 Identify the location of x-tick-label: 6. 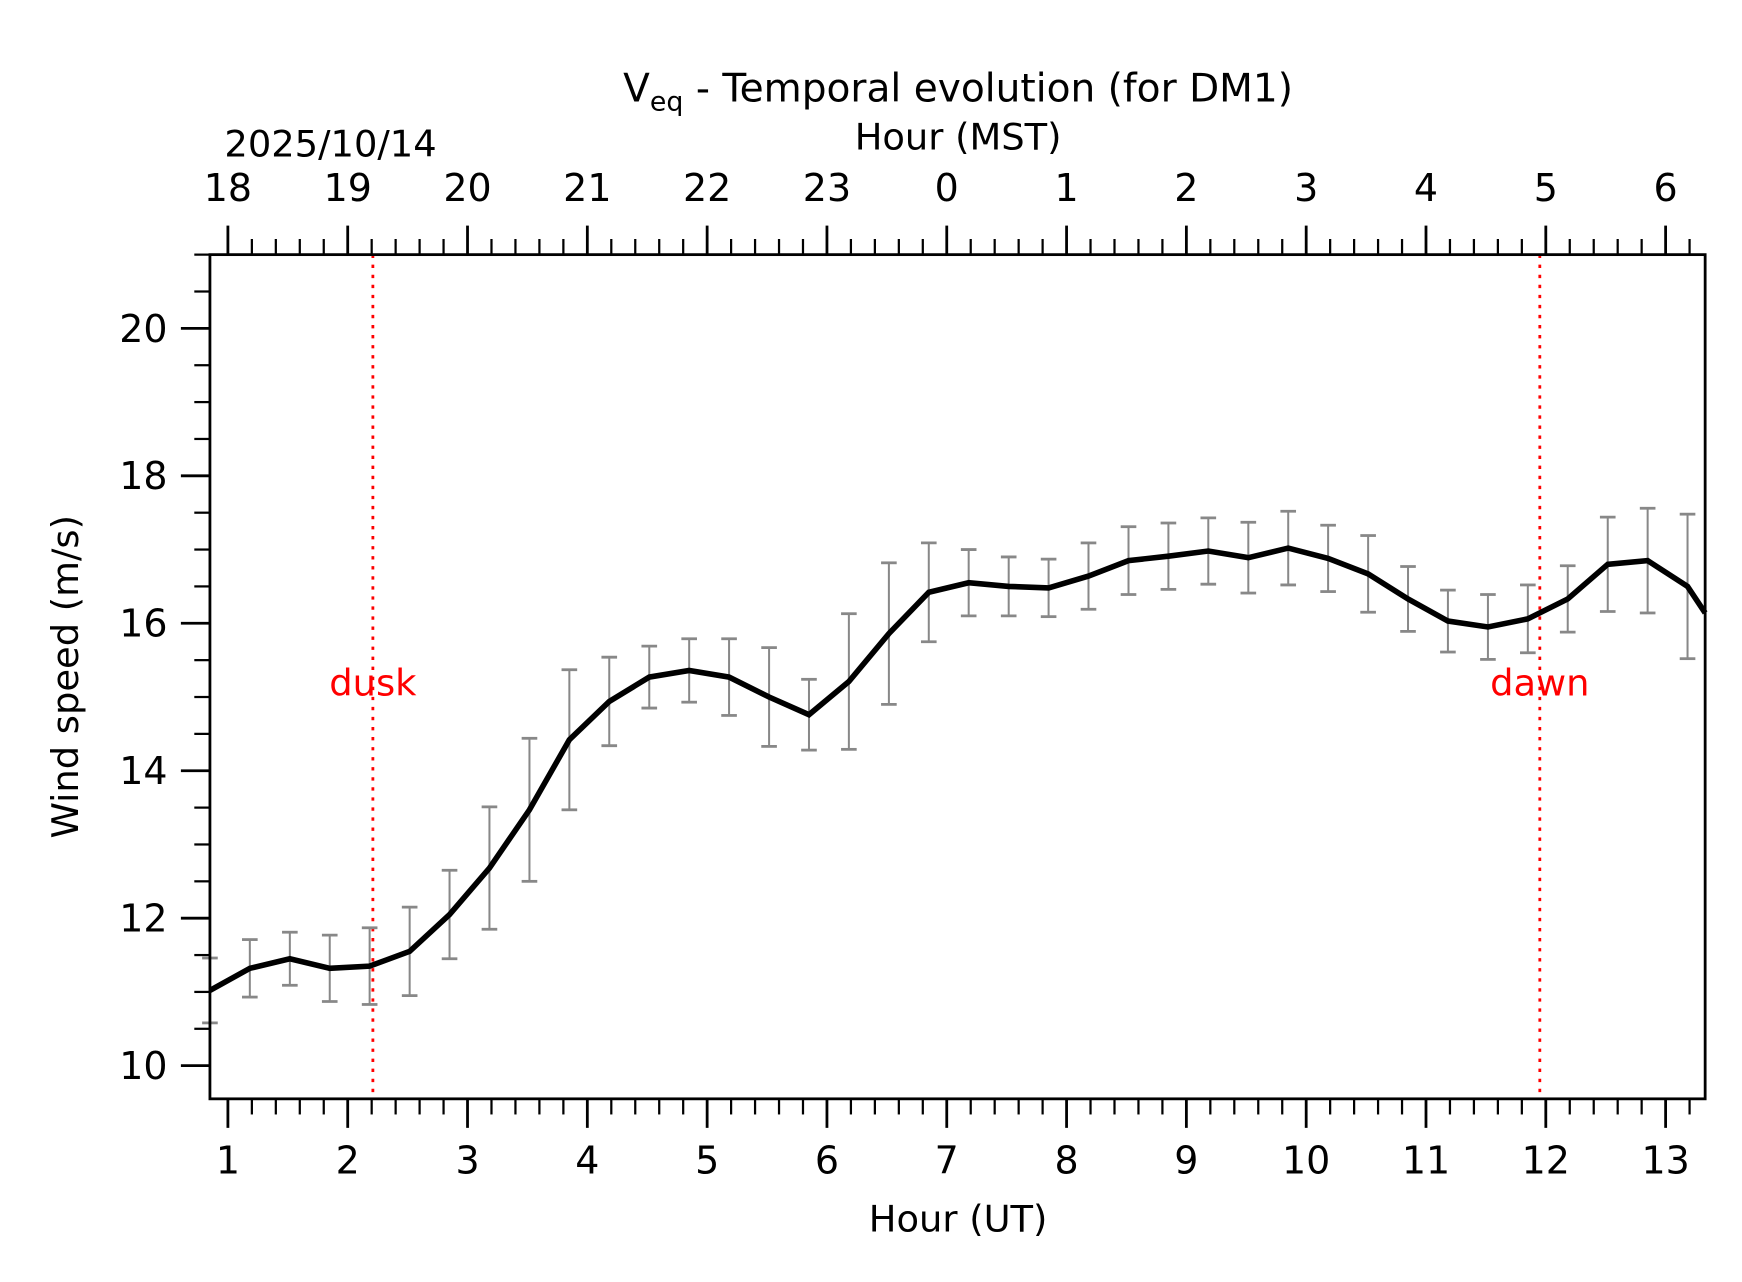
(827, 1161).